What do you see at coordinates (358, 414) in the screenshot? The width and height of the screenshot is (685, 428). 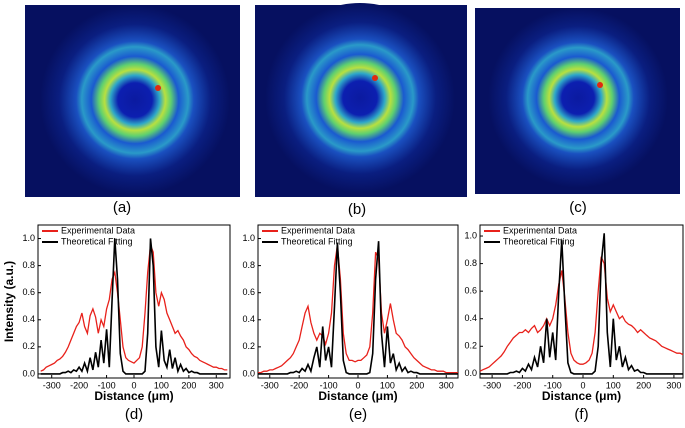 I see `chart-caption: (e)` at bounding box center [358, 414].